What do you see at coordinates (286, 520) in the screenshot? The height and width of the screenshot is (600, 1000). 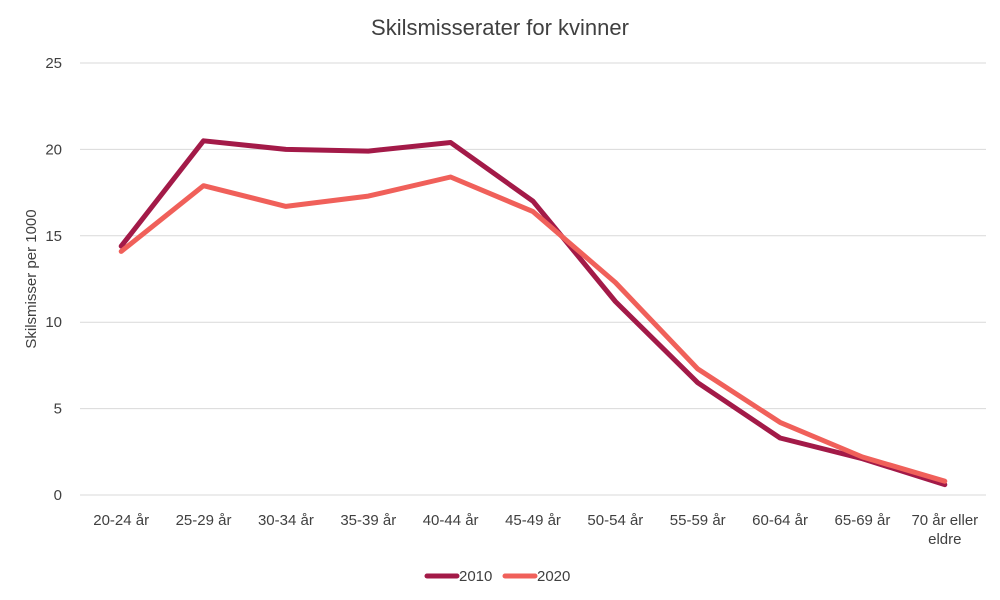 I see `x-tick-label: 30-34 år` at bounding box center [286, 520].